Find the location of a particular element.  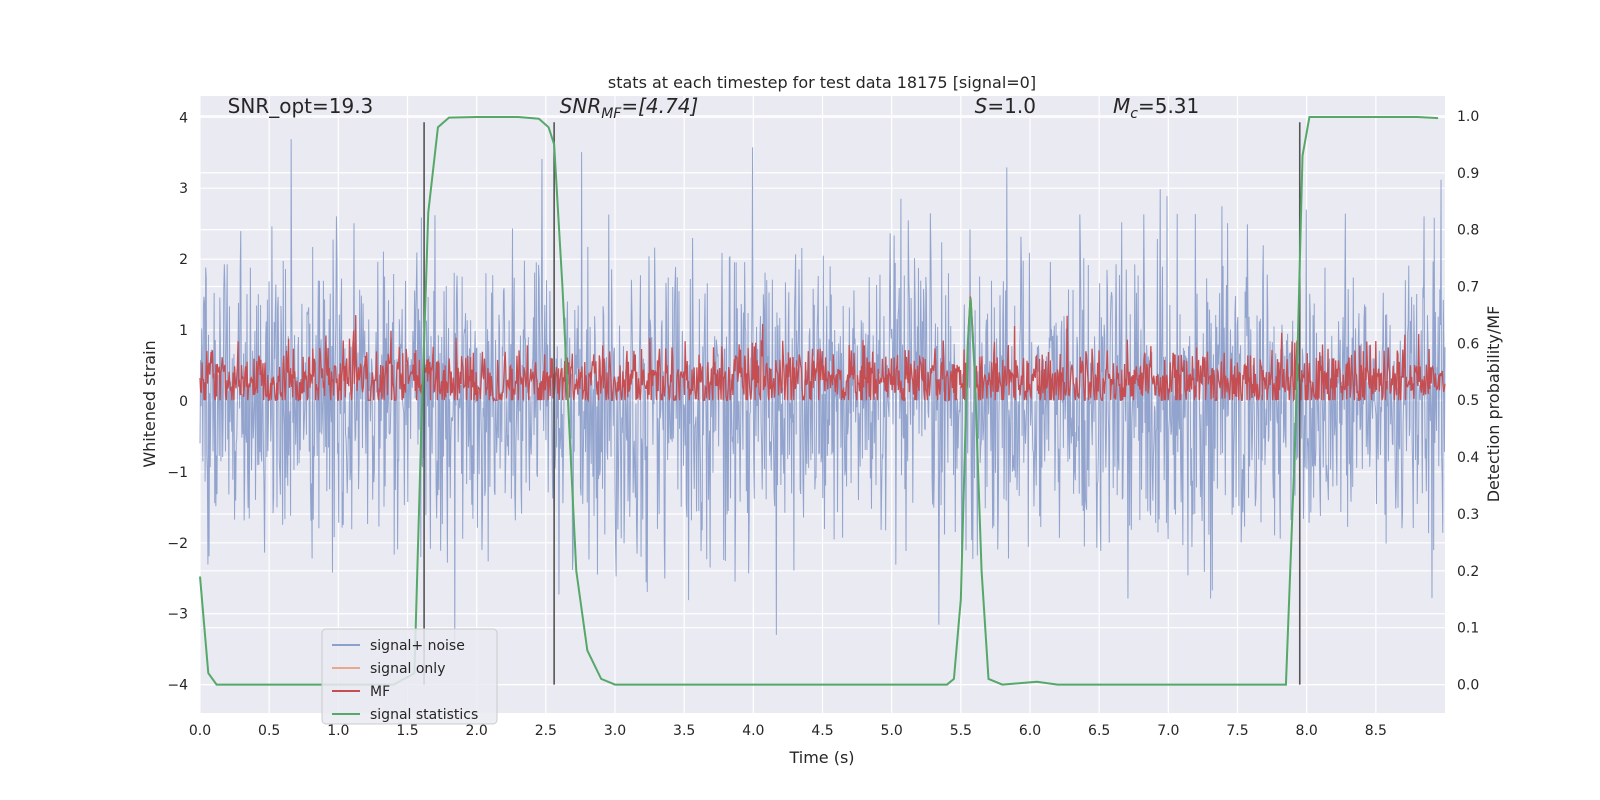

annotations: SNR_opt=19.3 SNRMF=[4.74] S=1.0 Mc=5.31 is located at coordinates (714, 108).